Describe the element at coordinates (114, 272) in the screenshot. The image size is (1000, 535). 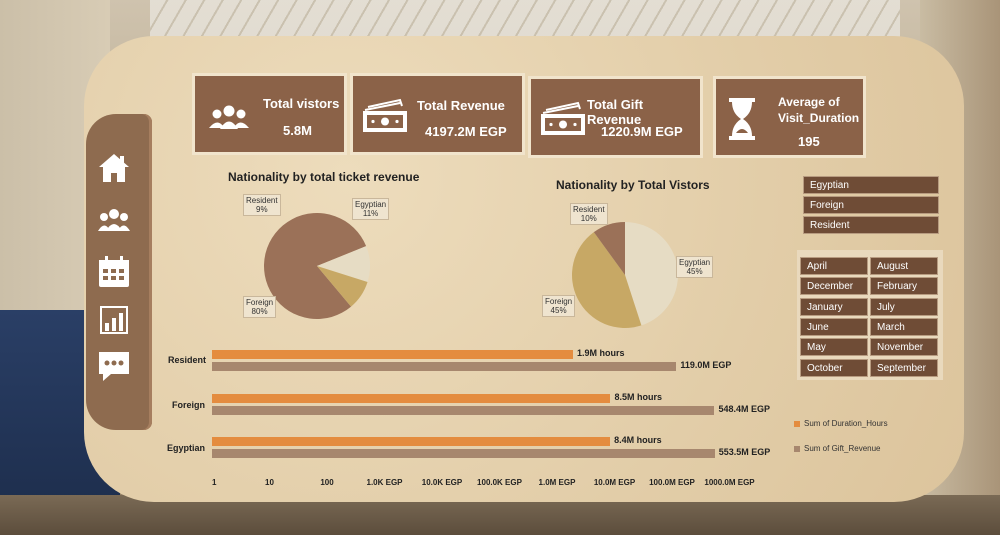
I see `calendar-icon` at that location.